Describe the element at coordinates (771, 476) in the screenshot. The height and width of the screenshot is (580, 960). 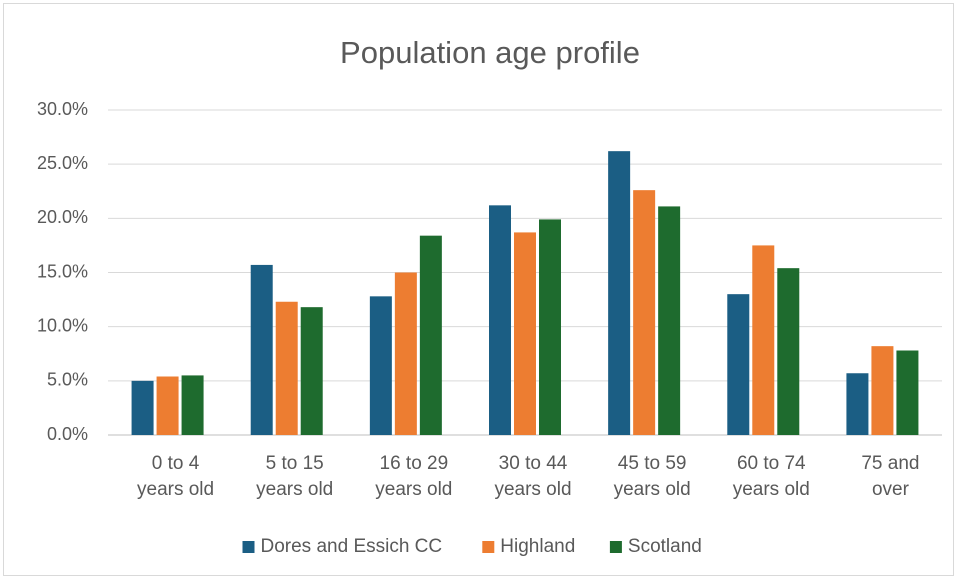
I see `x-tick-label: 60 to 74 years old` at that location.